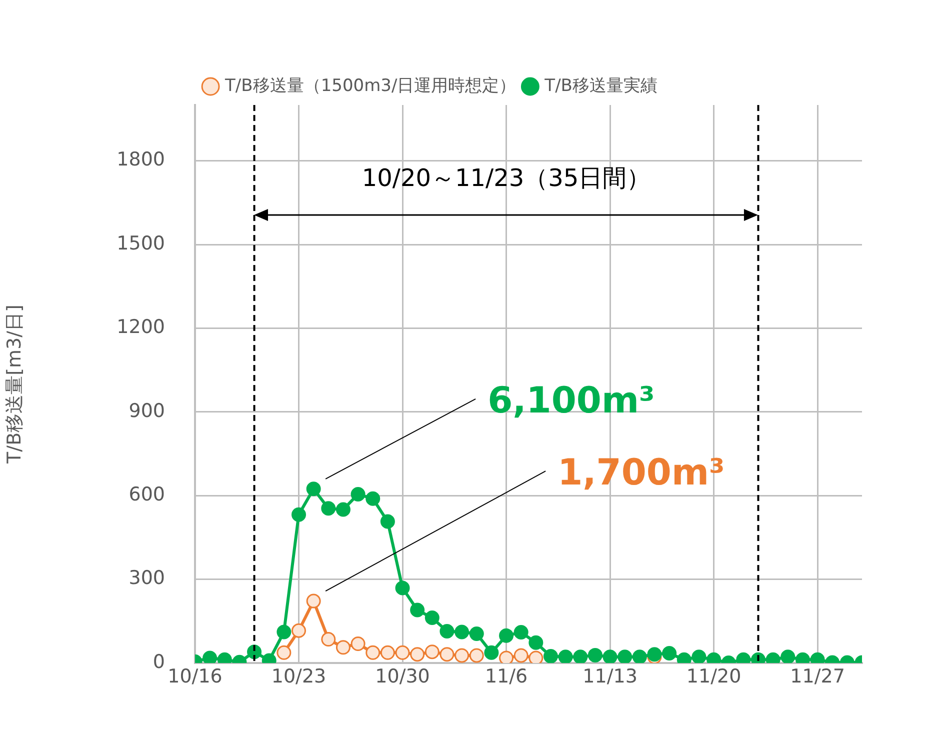 The height and width of the screenshot is (733, 941). I want to click on y-tick-label: 900, so click(146, 411).